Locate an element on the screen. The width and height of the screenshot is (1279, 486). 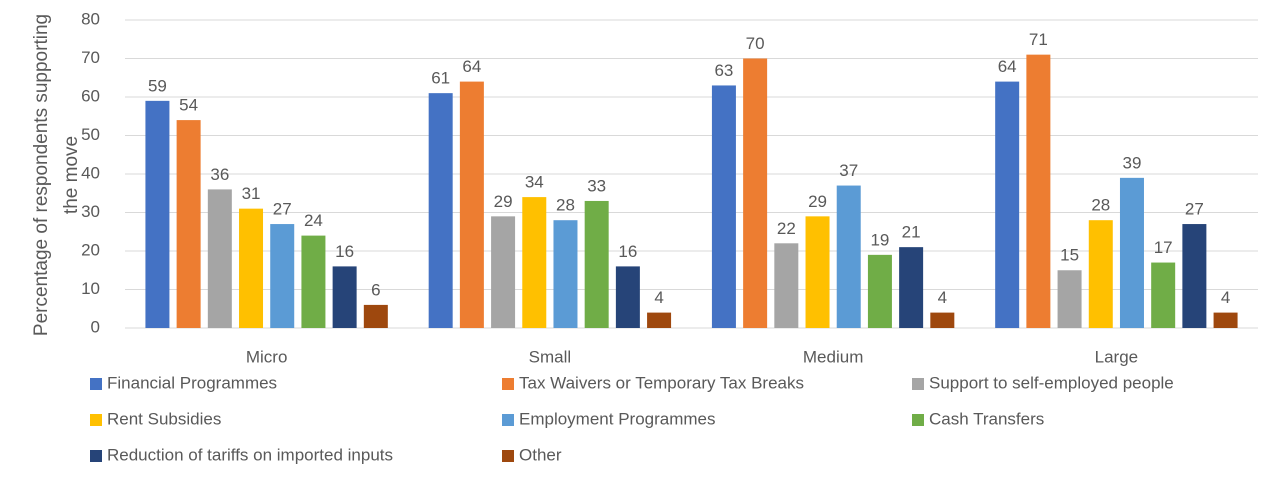
y-tick-label: 50 is located at coordinates (90, 134).